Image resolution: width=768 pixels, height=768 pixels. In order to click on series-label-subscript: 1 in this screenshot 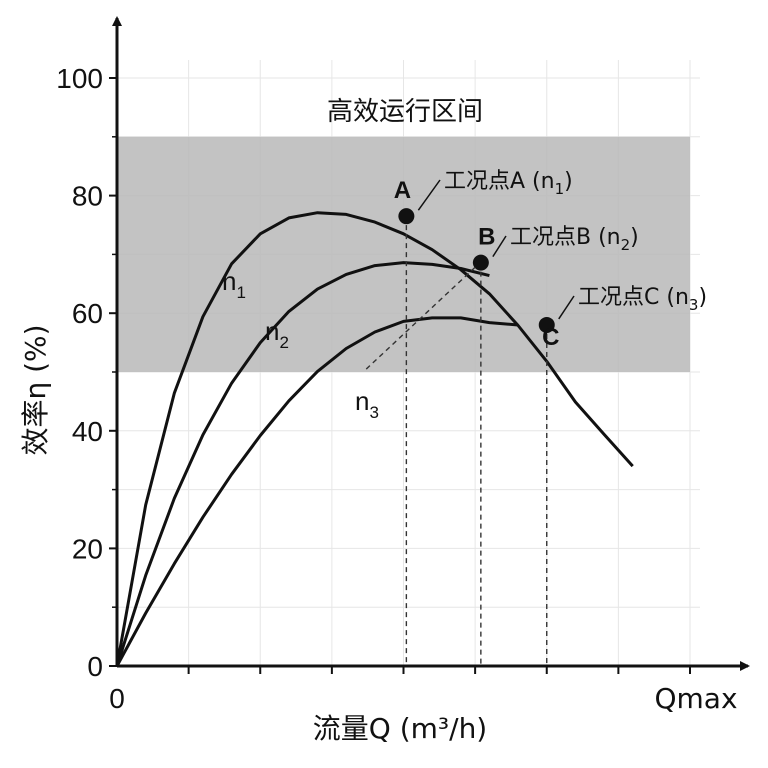, I will do `click(240, 292)`.